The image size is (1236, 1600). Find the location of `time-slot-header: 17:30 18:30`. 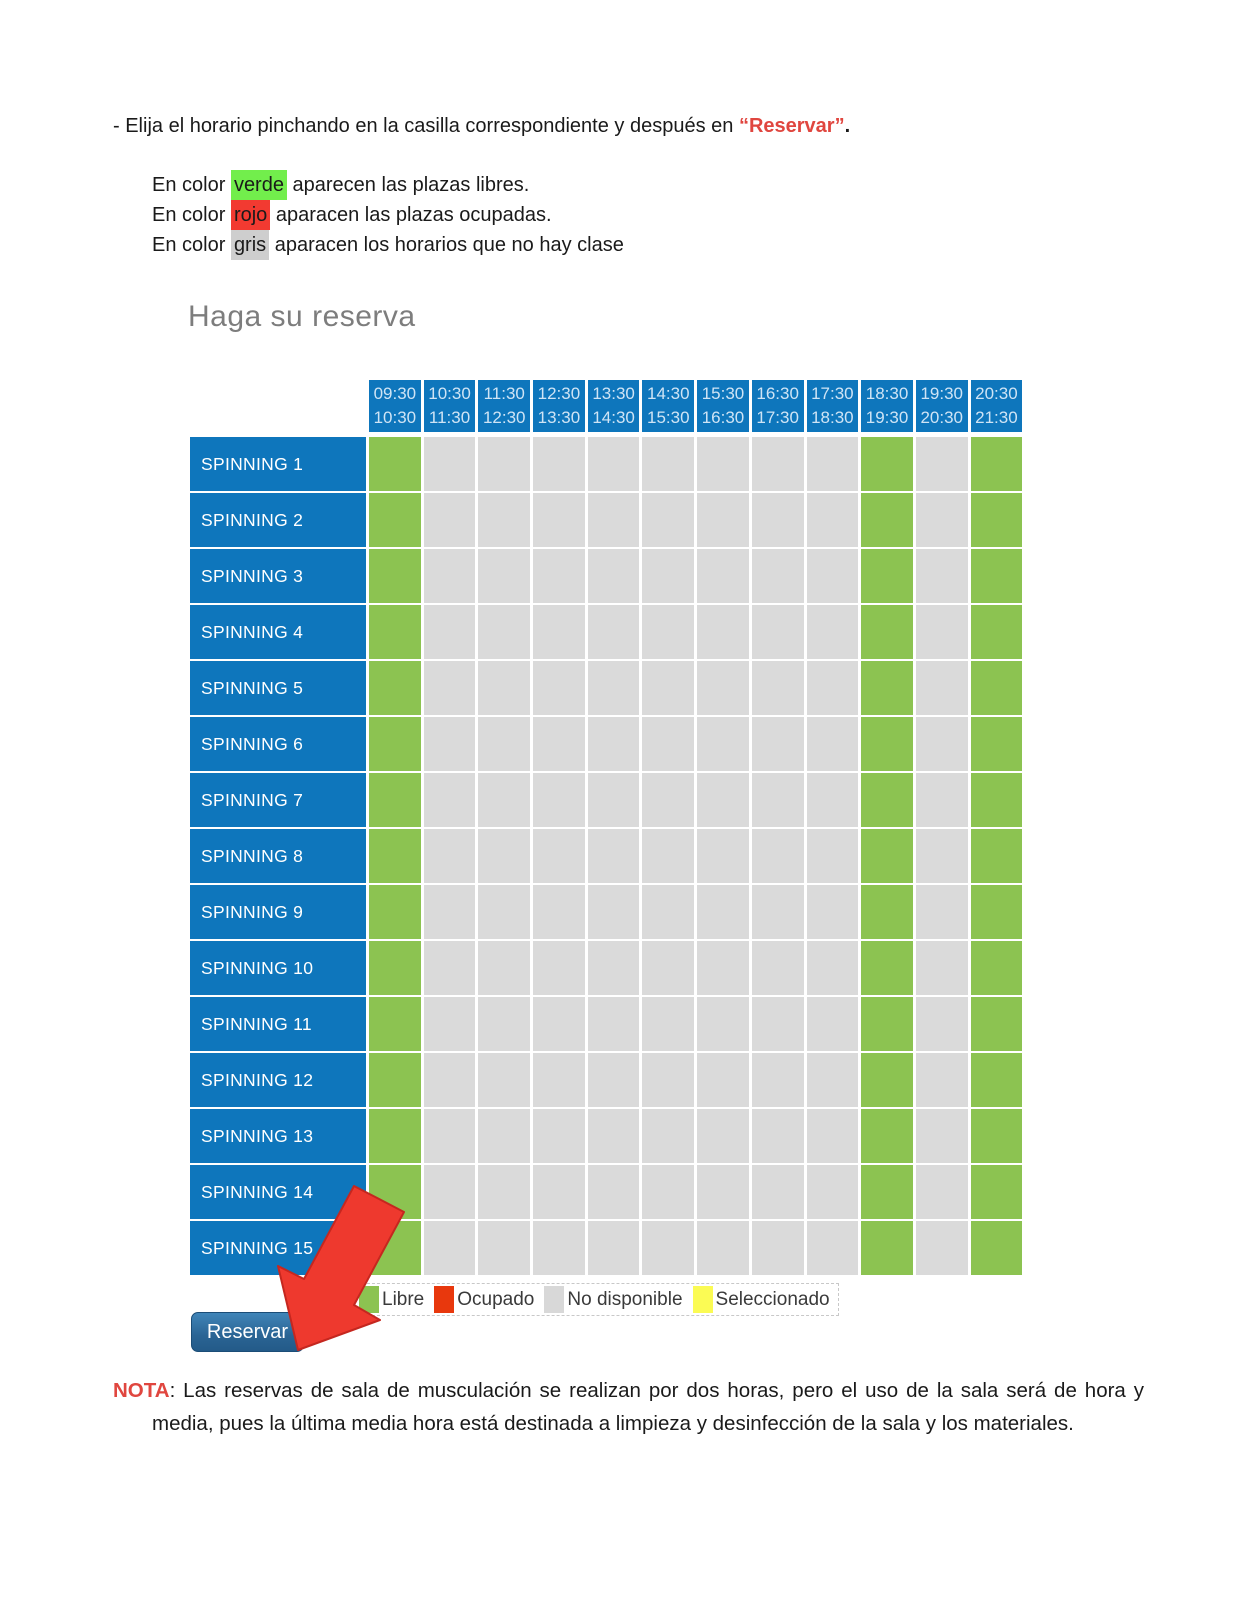

time-slot-header: 17:30 18:30 is located at coordinates (832, 406).